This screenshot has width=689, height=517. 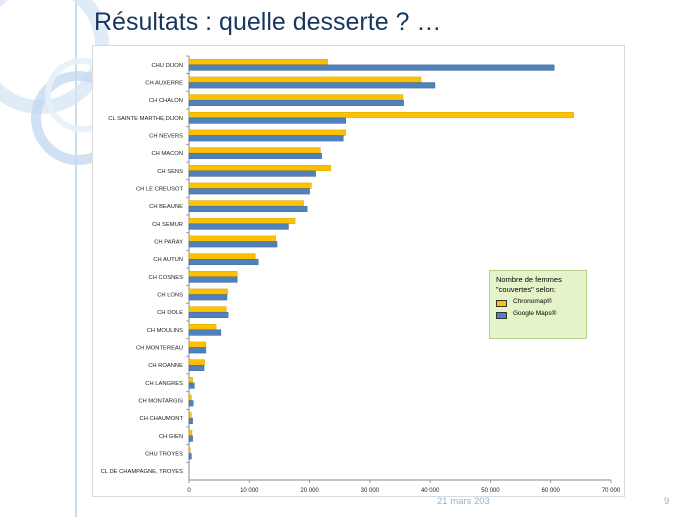 I want to click on bar-chronomap-ch-roanne, so click(x=196, y=362).